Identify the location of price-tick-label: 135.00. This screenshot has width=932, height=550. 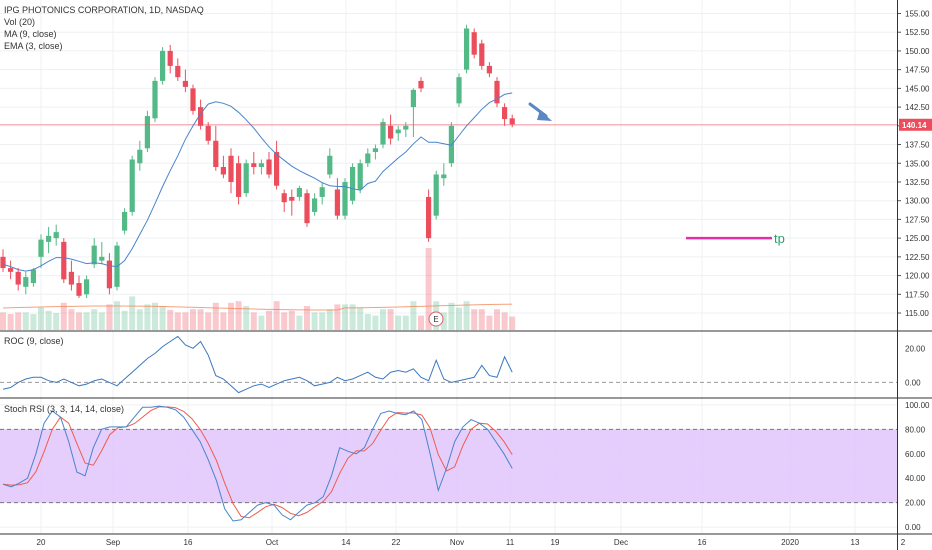
(917, 163).